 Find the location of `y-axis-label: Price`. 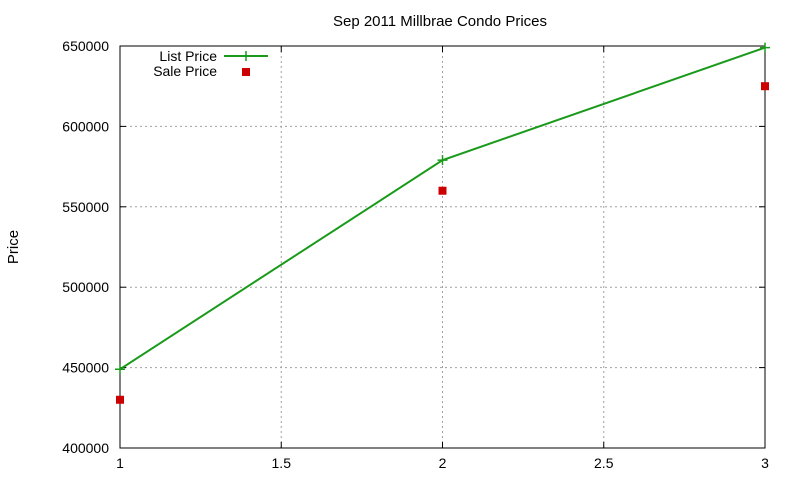

y-axis-label: Price is located at coordinates (13, 247).